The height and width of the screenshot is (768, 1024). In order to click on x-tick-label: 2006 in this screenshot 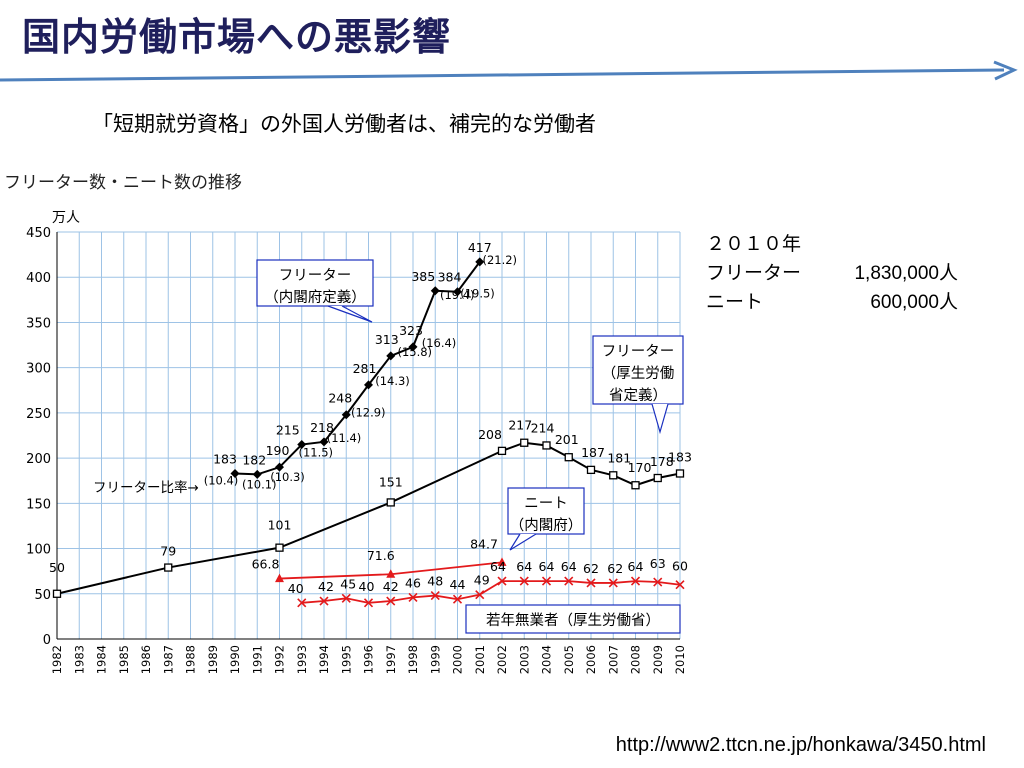, I will do `click(591, 659)`.